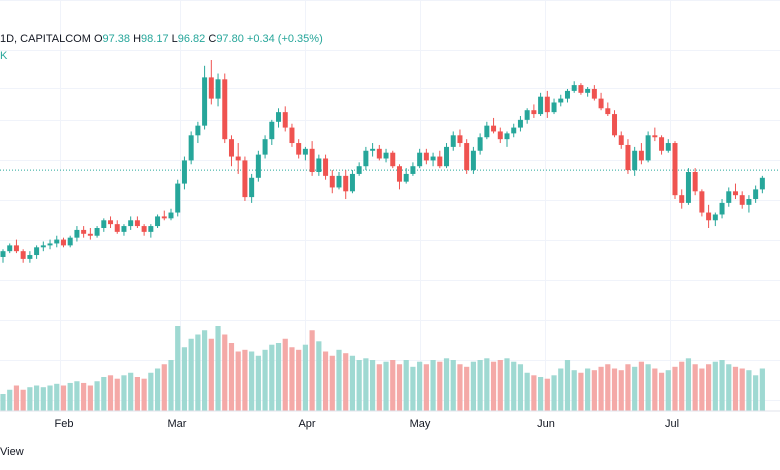  I want to click on footer-text: View, so click(12, 452).